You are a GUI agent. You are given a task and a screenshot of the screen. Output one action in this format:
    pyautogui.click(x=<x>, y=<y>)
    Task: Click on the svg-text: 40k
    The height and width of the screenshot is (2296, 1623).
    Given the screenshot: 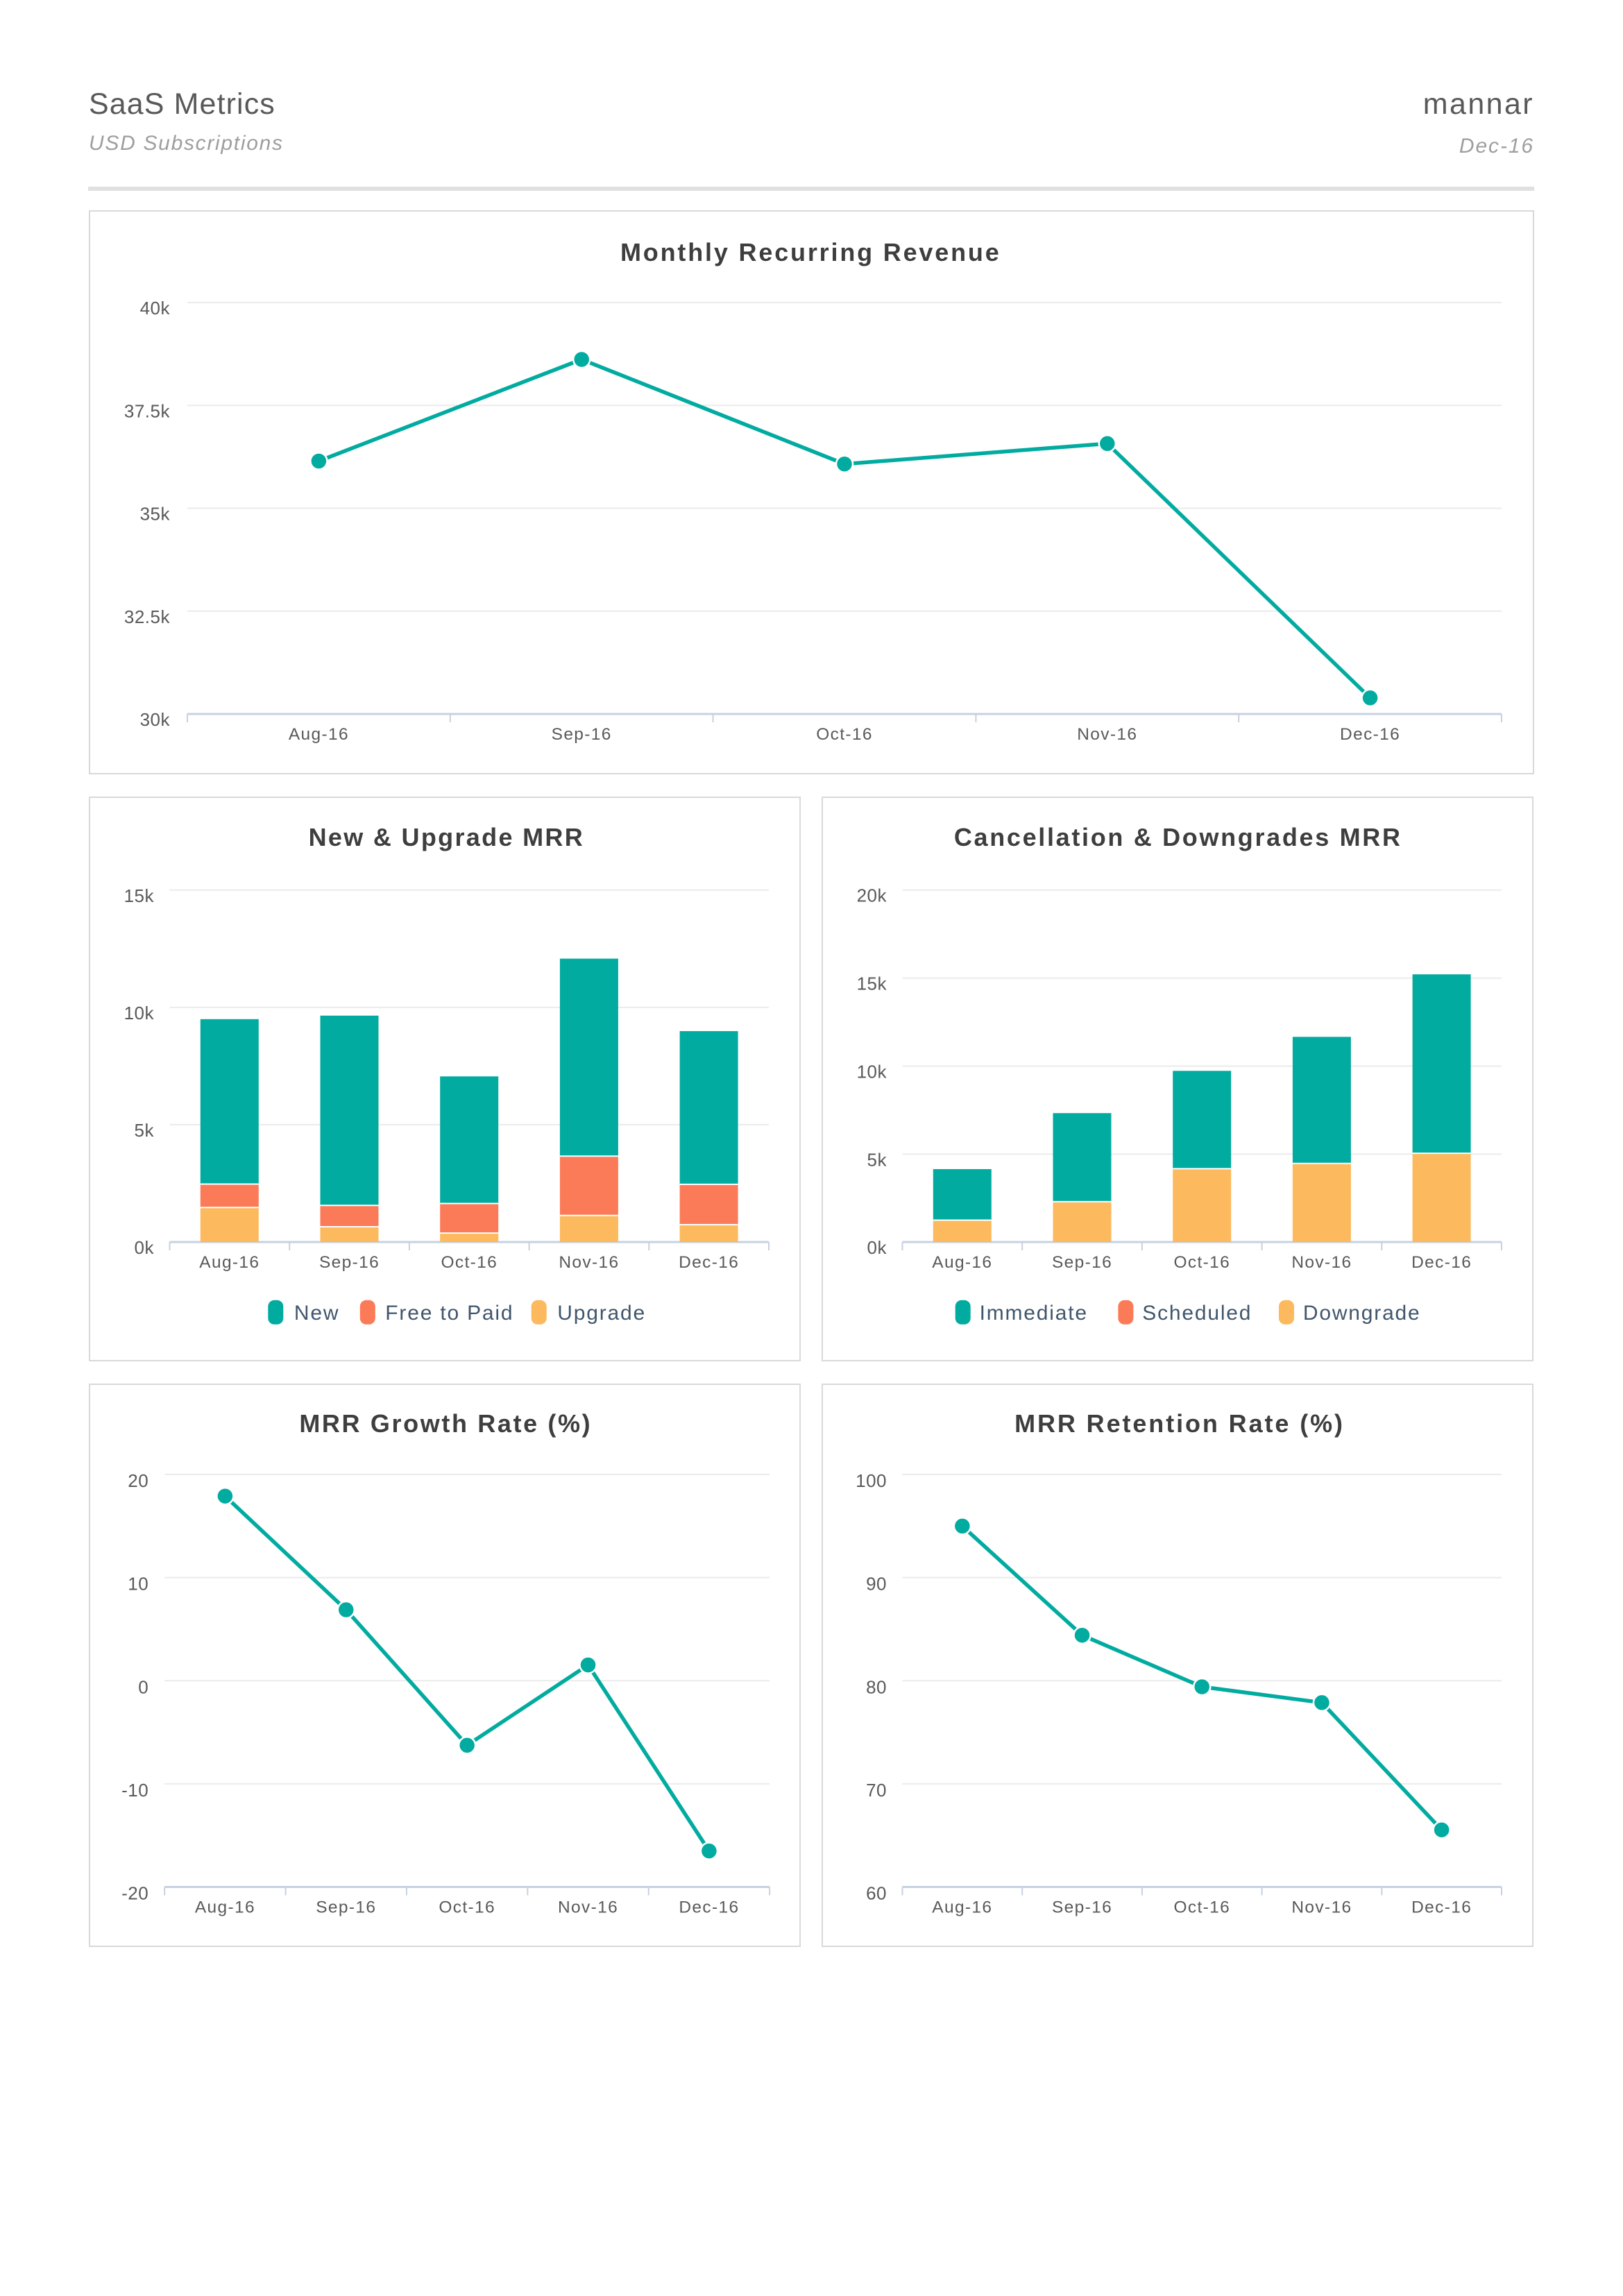 What is the action you would take?
    pyautogui.click(x=155, y=308)
    